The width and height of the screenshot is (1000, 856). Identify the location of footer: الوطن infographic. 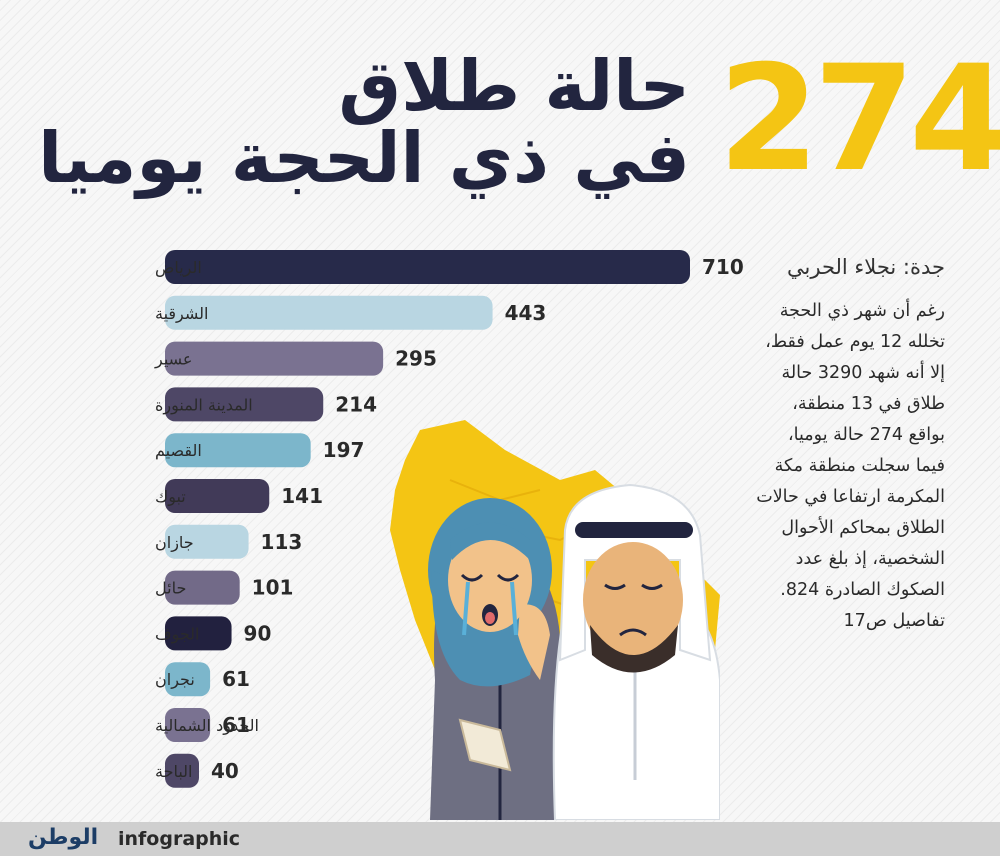
(500, 839).